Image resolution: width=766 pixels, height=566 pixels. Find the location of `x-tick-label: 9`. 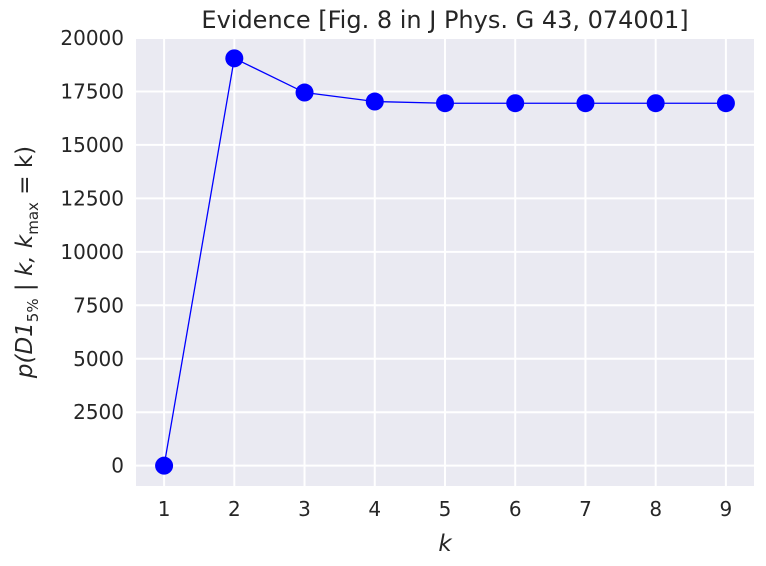

x-tick-label: 9 is located at coordinates (726, 509).